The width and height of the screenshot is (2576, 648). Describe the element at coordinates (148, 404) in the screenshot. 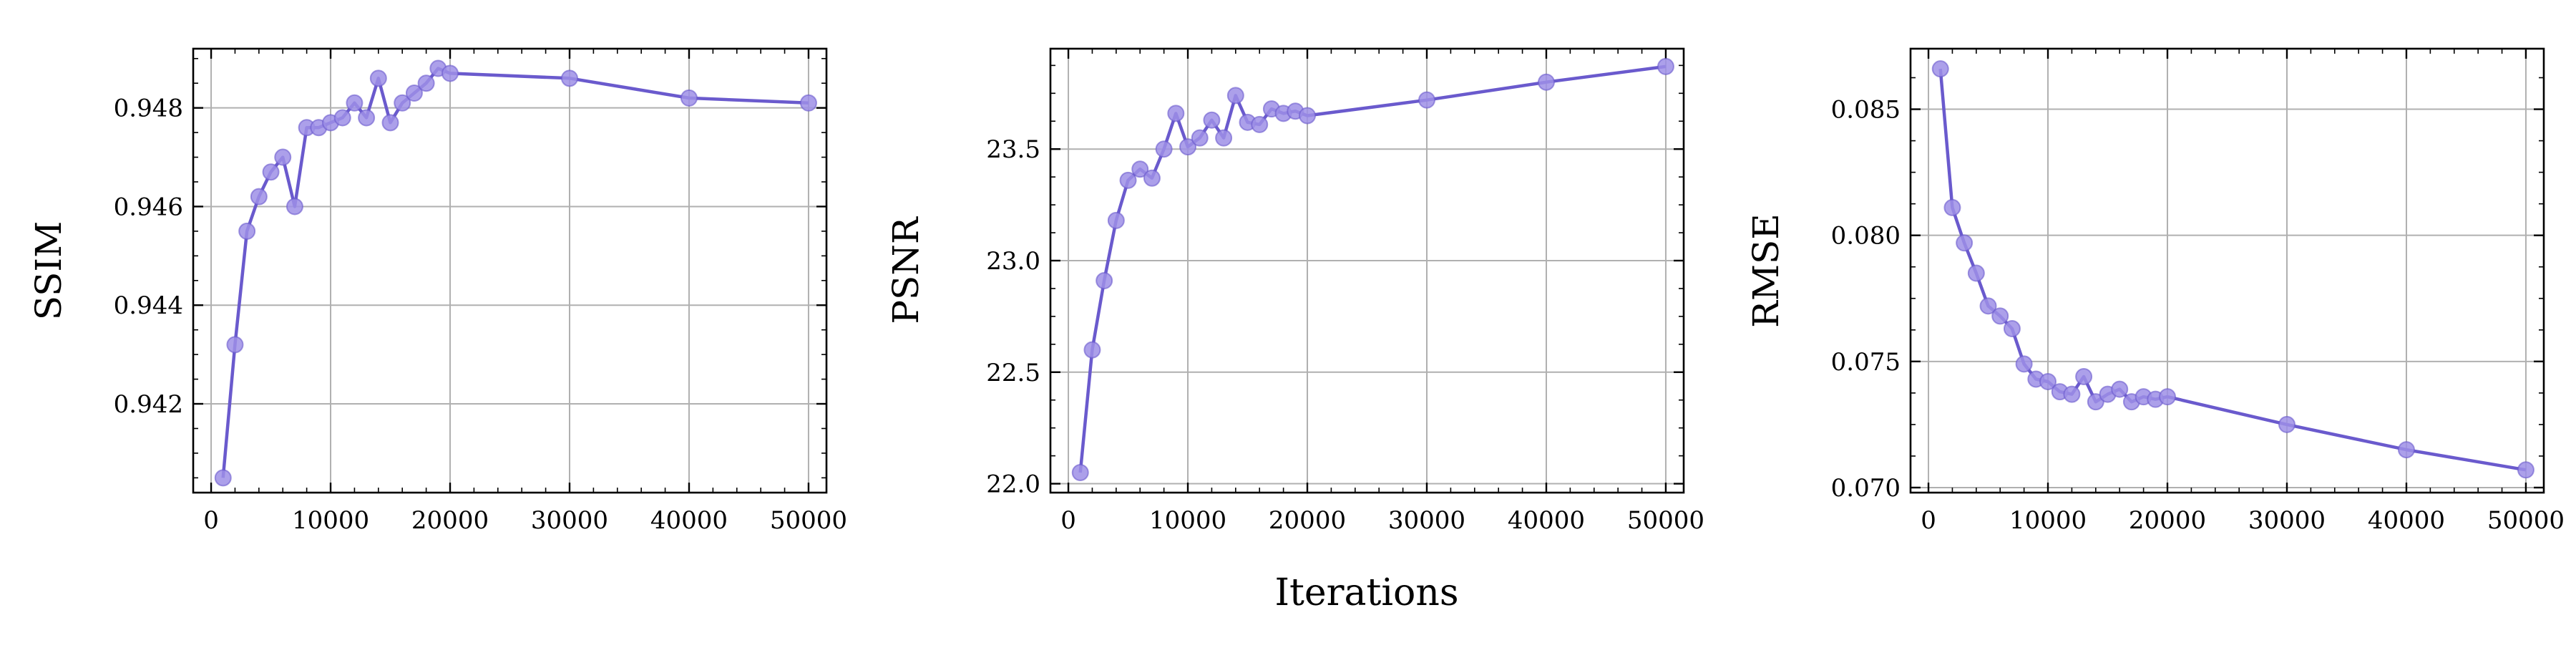

I see `y-tick-label: 0.942` at that location.